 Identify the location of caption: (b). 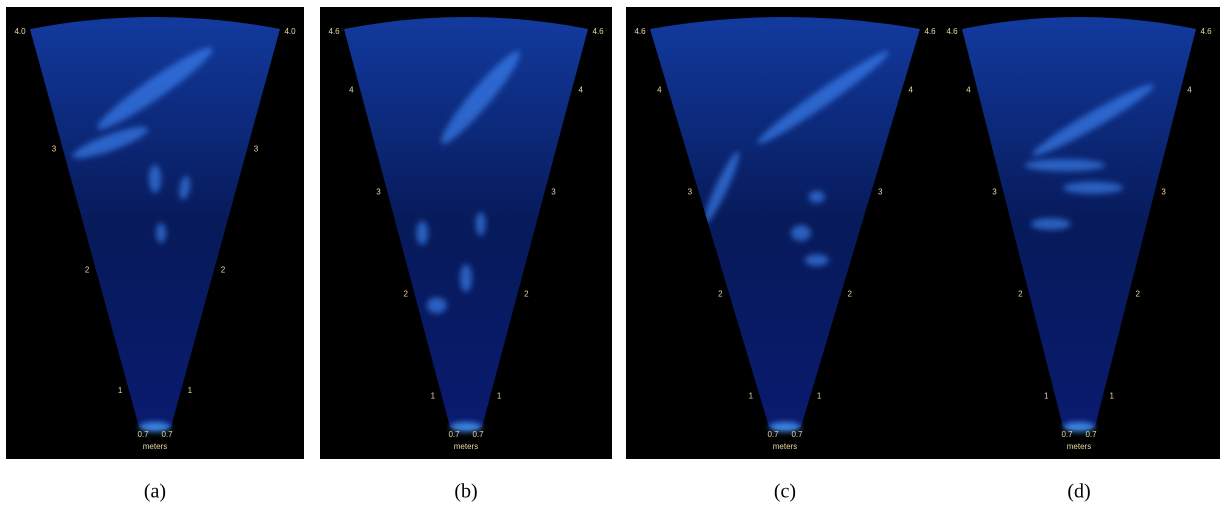
(465, 492).